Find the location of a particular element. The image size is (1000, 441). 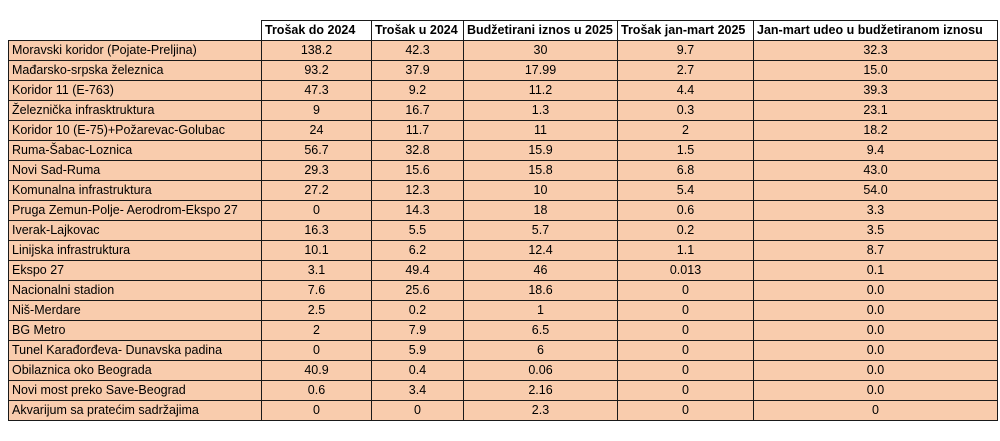

value-cell: 49.4 is located at coordinates (417, 270).